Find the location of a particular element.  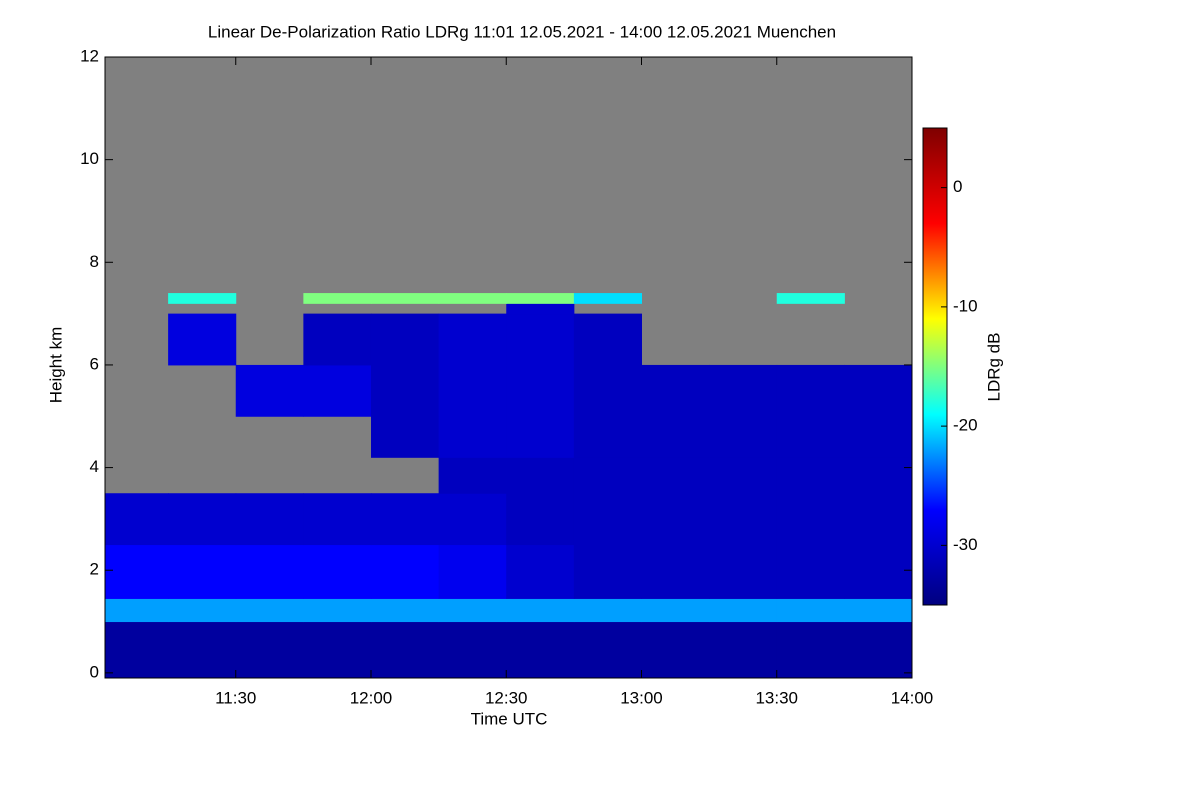

y-tick-label: 12 is located at coordinates (89, 55).